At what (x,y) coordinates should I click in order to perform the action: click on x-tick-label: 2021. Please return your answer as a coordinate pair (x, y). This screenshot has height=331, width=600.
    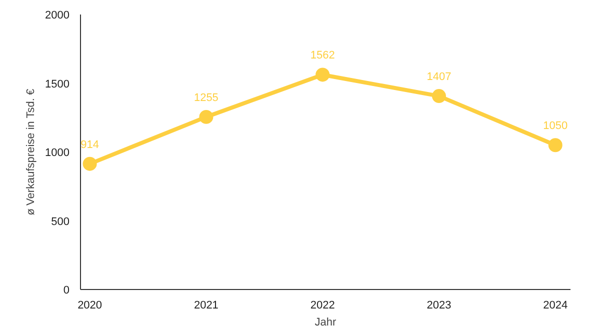
    Looking at the image, I should click on (206, 306).